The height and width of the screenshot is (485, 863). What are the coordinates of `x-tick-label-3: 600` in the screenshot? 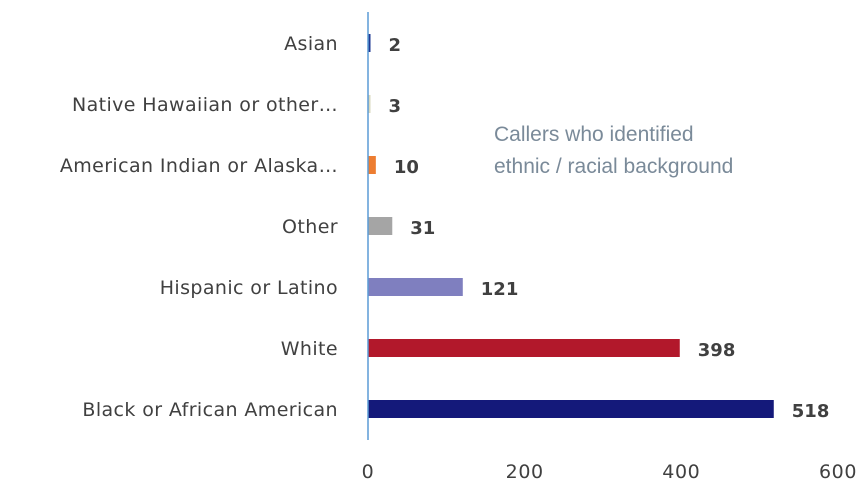 It's located at (838, 472).